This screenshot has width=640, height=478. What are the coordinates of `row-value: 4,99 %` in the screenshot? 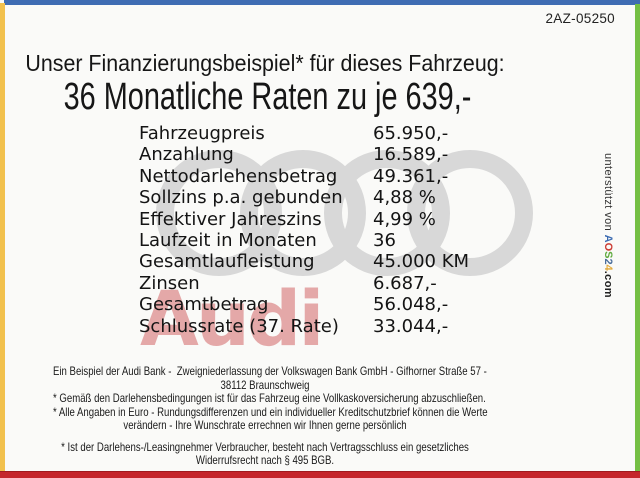 It's located at (404, 219).